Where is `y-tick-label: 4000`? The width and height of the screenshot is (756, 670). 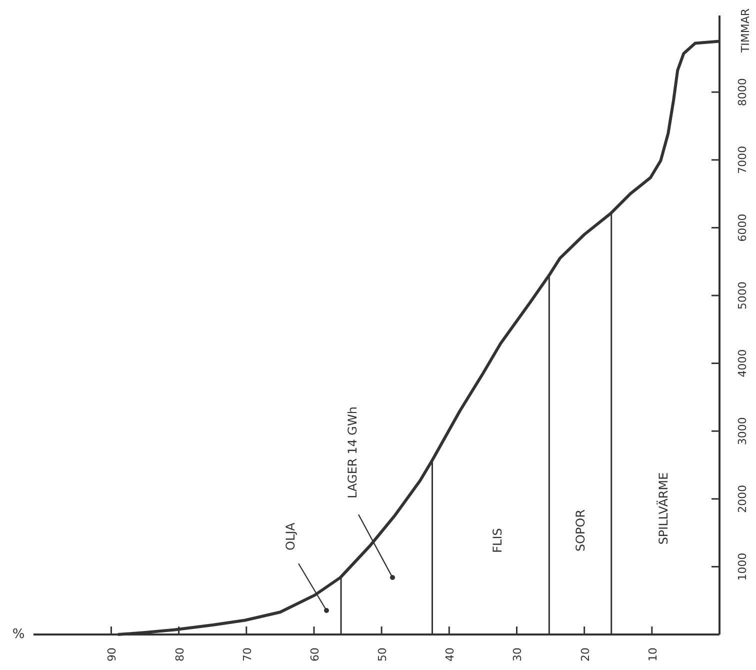
y-tick-label: 4000 is located at coordinates (742, 363).